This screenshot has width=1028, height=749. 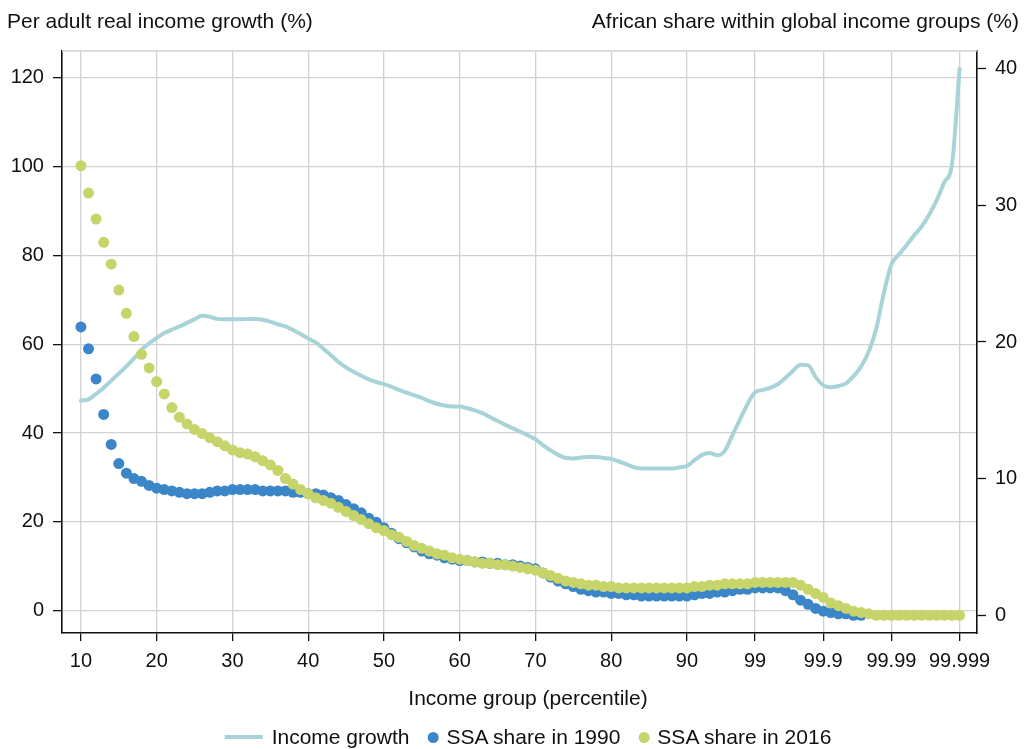 What do you see at coordinates (687, 659) in the screenshot?
I see `x-tick-label: 90` at bounding box center [687, 659].